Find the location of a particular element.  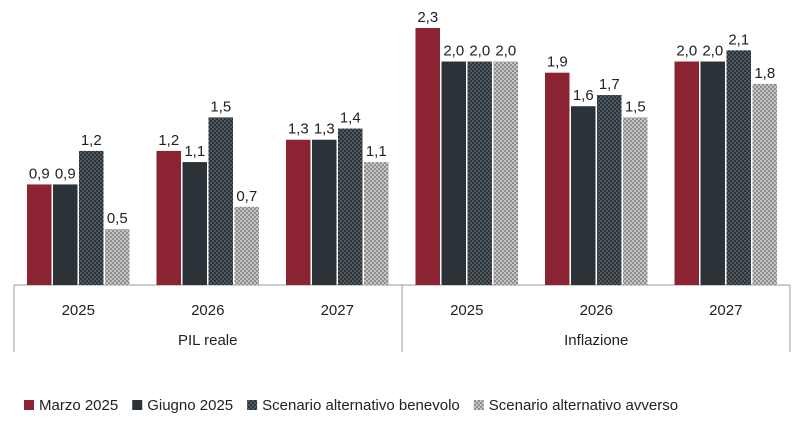

bar-giugno-2025-pil-reale-2026 is located at coordinates (194, 223).